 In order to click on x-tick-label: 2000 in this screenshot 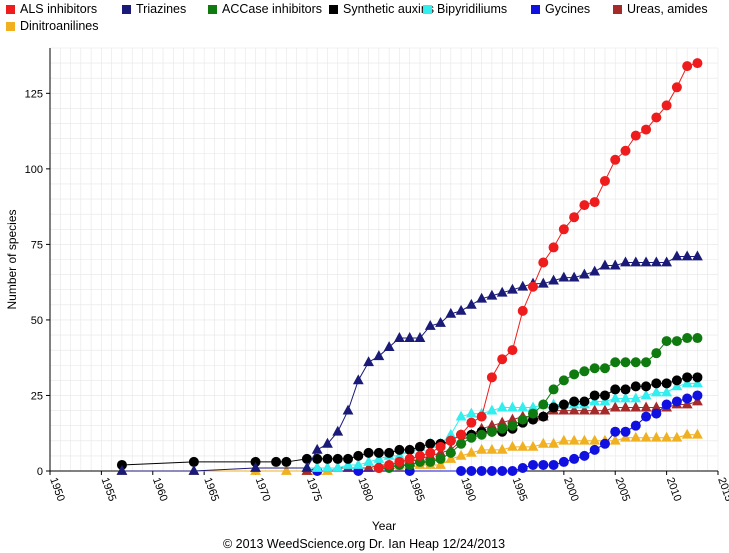, I will do `click(571, 489)`.